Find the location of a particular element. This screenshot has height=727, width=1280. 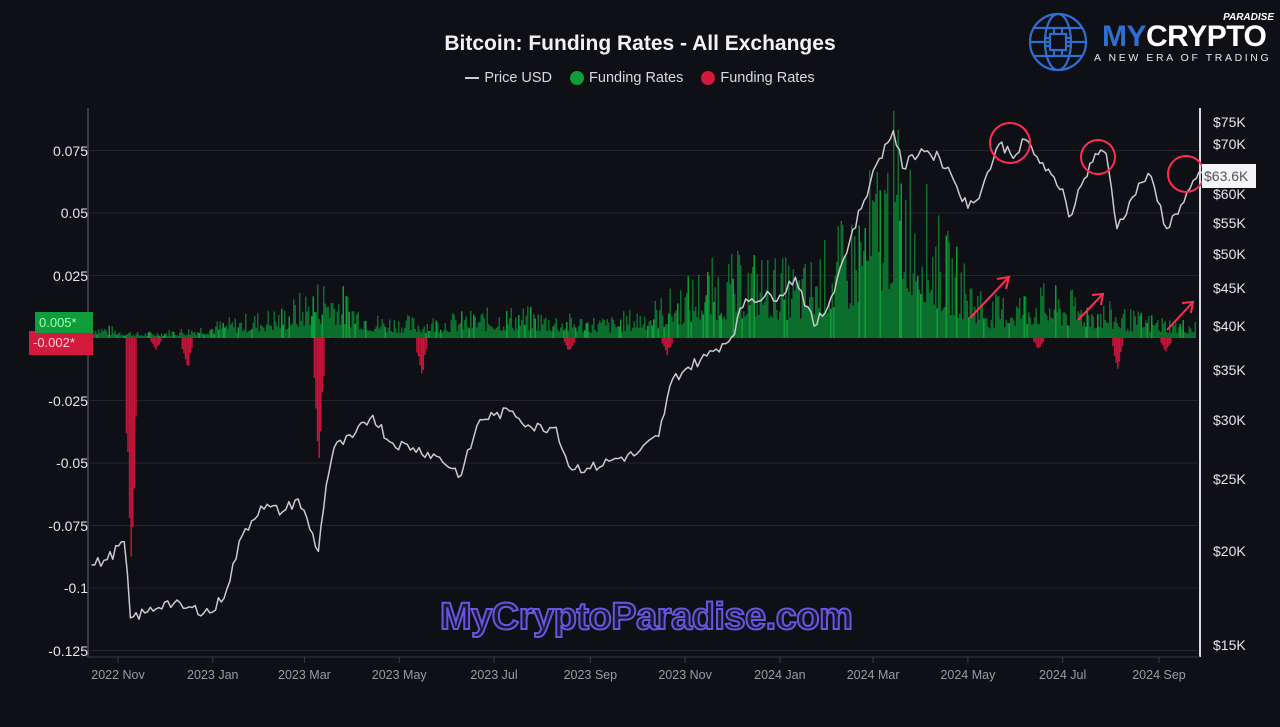

left-axis-tick-label: -0.1 is located at coordinates (75, 588).